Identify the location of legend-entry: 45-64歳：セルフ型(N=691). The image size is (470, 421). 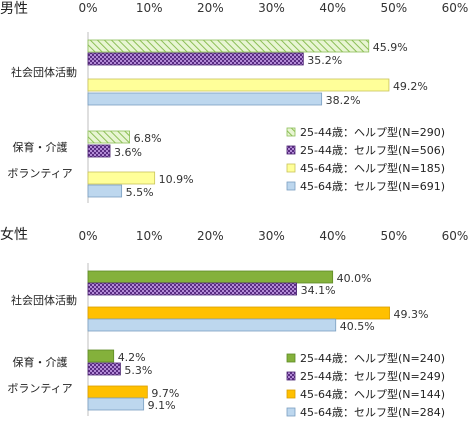
(372, 186).